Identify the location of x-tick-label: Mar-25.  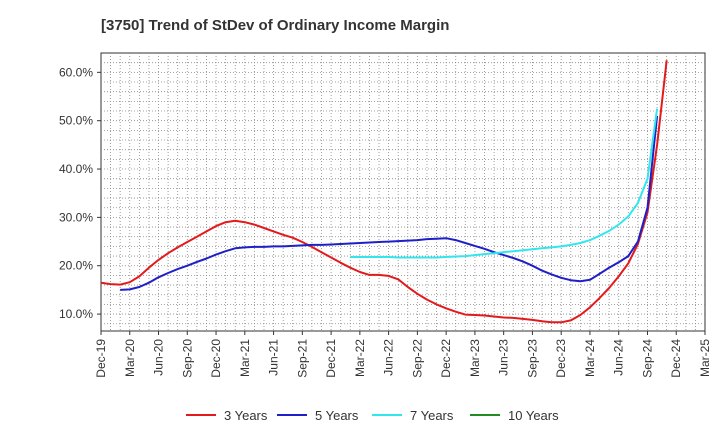
(705, 358).